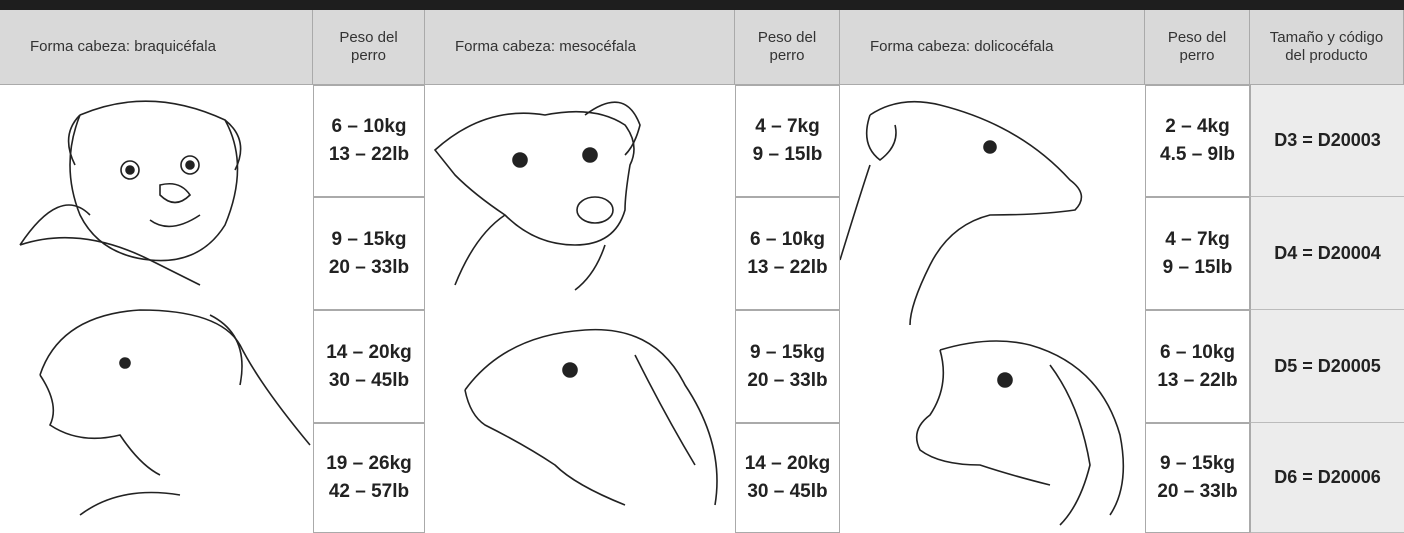 Image resolution: width=1404 pixels, height=533 pixels. I want to click on header-cell: Forma cabeza: braquicéfala, so click(156, 47).